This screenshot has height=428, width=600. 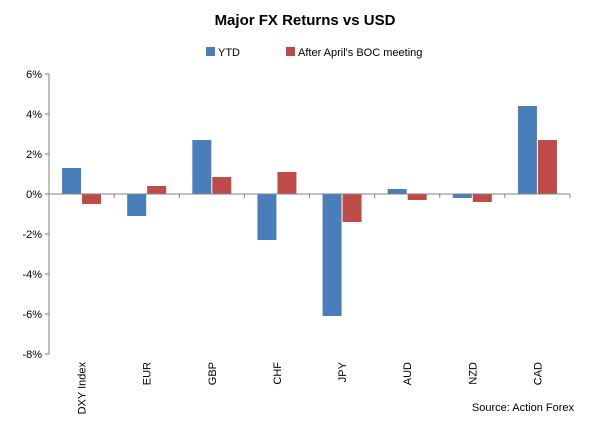 What do you see at coordinates (462, 196) in the screenshot?
I see `bar-ytd-nzd` at bounding box center [462, 196].